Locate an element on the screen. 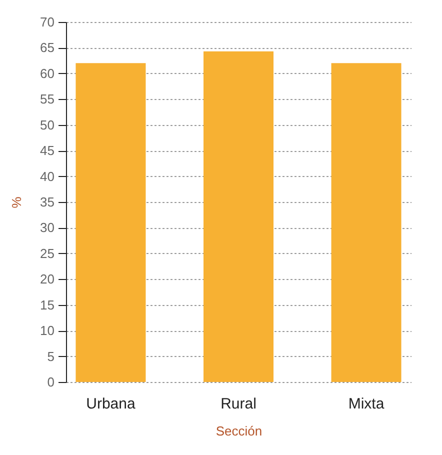 Image resolution: width=442 pixels, height=455 pixels. x-tick-label: Mixta is located at coordinates (366, 404).